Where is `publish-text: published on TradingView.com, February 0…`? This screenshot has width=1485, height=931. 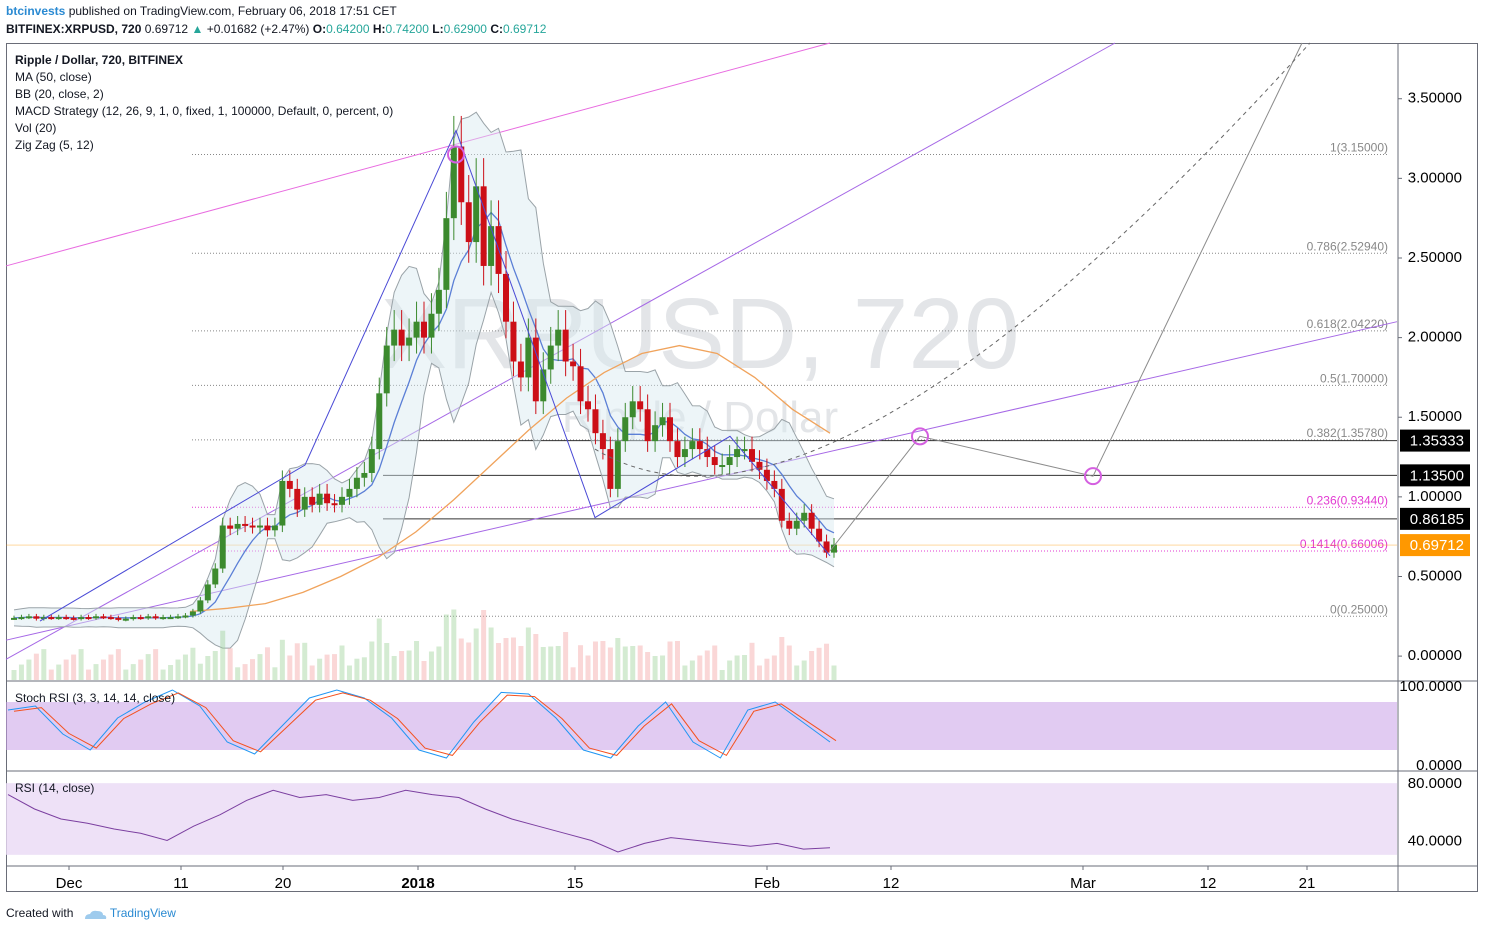 publish-text: published on TradingView.com, February 0… is located at coordinates (232, 11).